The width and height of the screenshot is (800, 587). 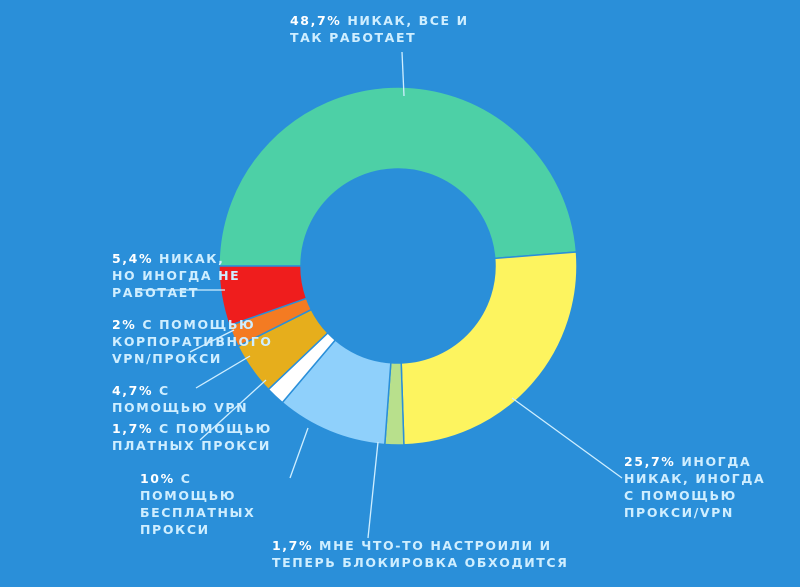 I want to click on category-label: НИКАК, ВСЕ И ТАК РАБОТАЕТ, so click(x=379, y=29).